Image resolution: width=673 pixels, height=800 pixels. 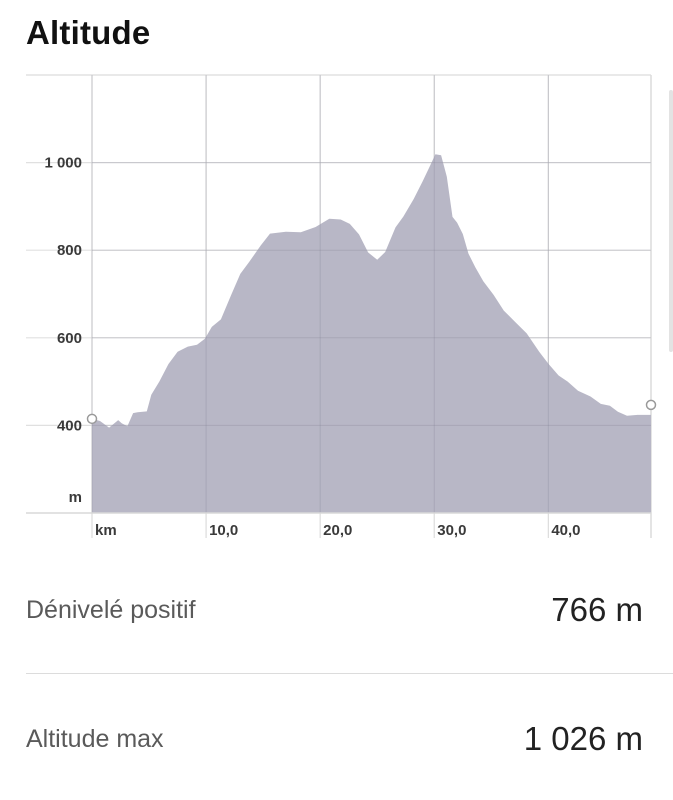 What do you see at coordinates (111, 609) in the screenshot?
I see `stat-label-elevation-gain: Dénivelé positif` at bounding box center [111, 609].